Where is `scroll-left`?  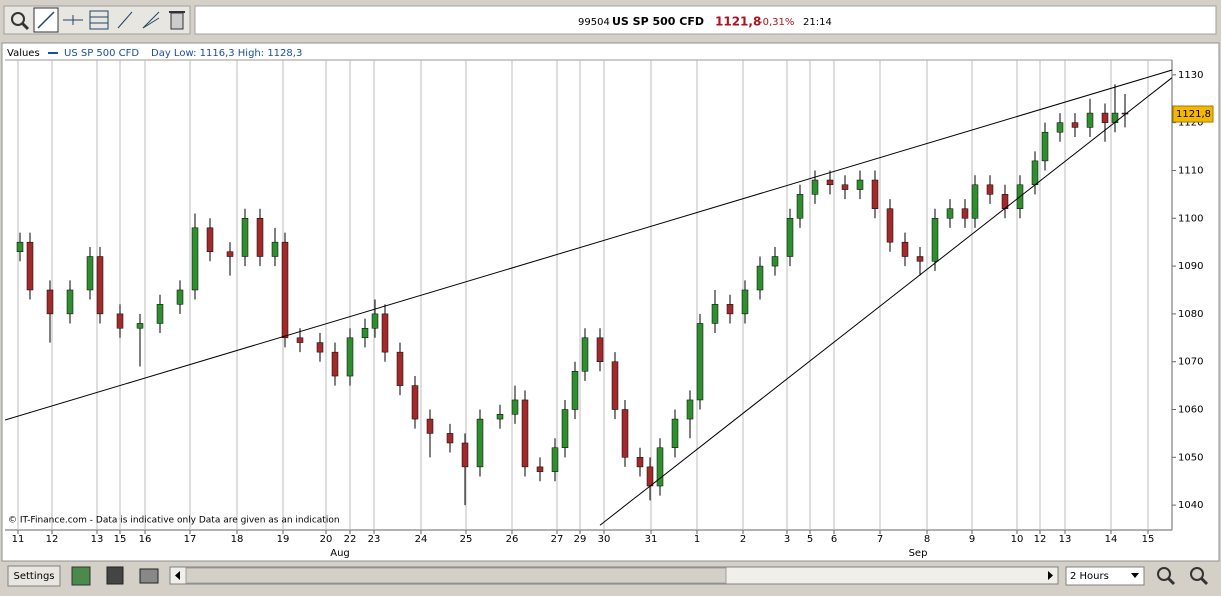
scroll-left is located at coordinates (177, 575).